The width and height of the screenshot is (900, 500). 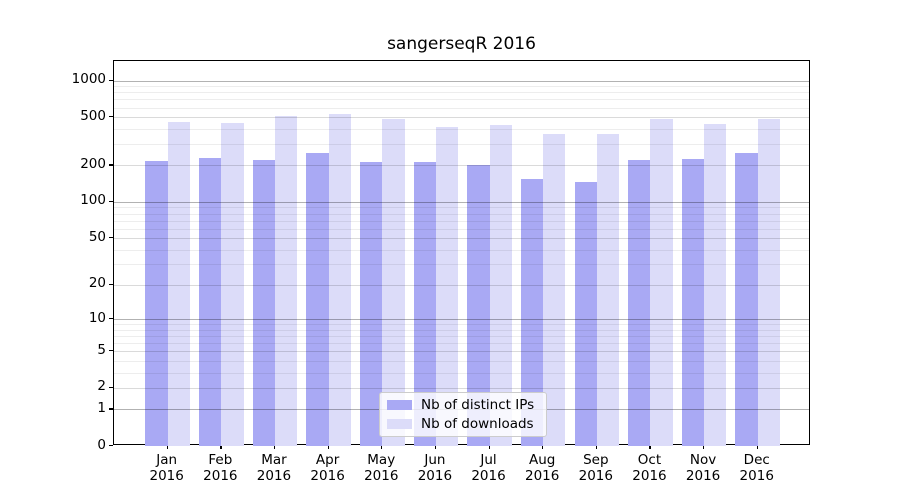 What do you see at coordinates (649, 468) in the screenshot?
I see `x-axis-tick-label: Oct 2016` at bounding box center [649, 468].